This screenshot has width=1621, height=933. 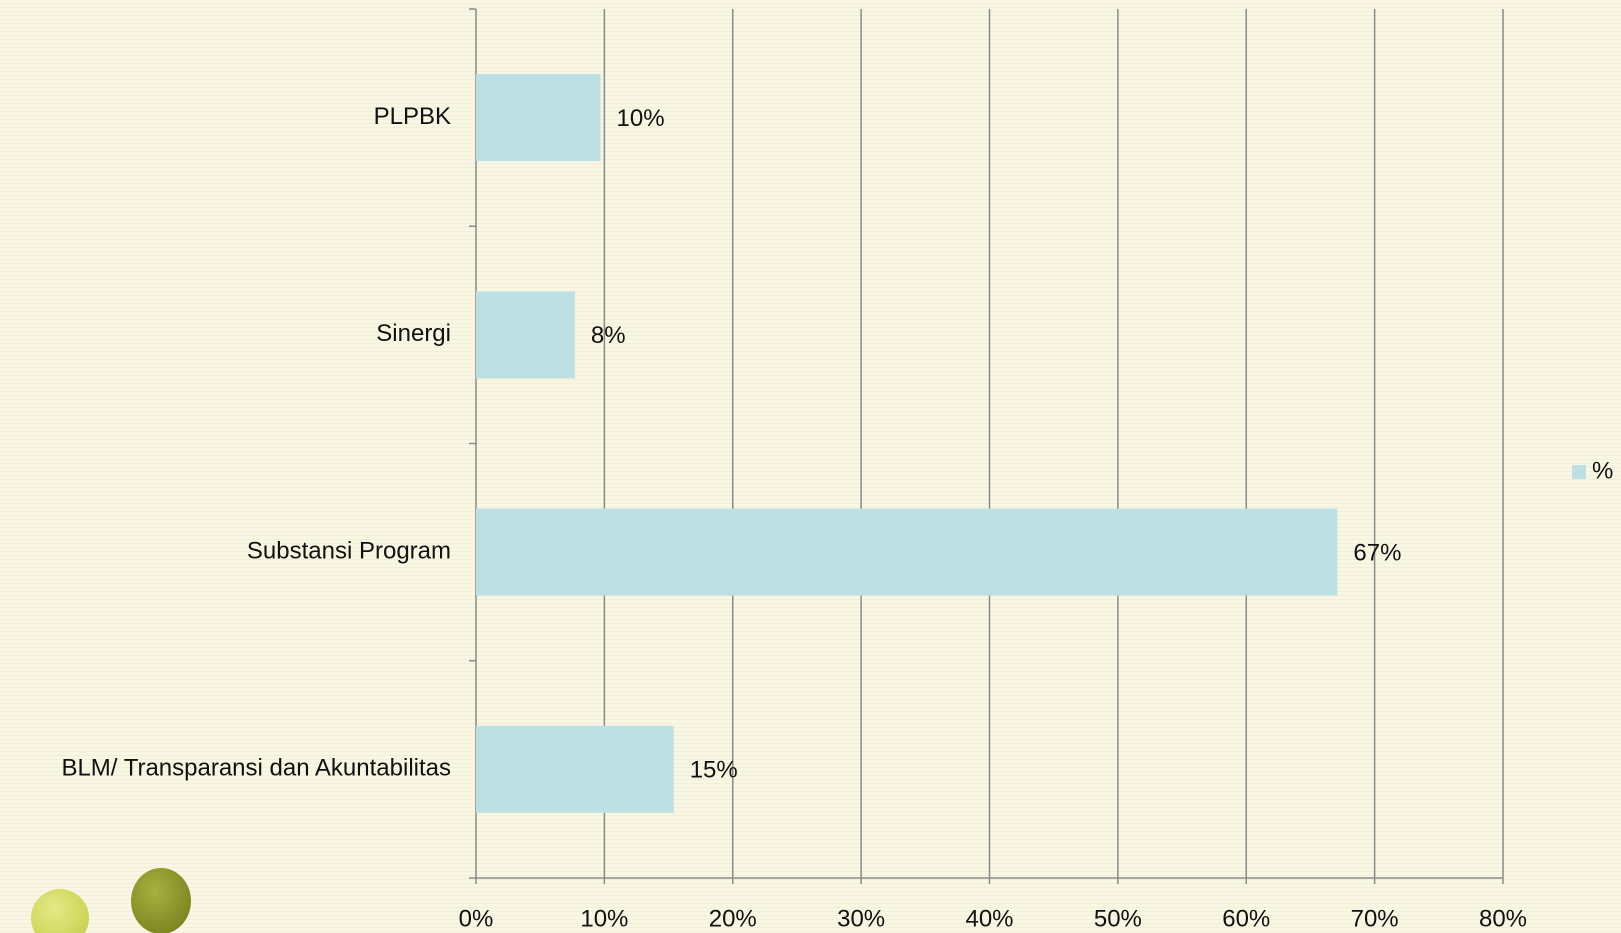 What do you see at coordinates (256, 768) in the screenshot?
I see `y-tick-label: BLM/ Transparansi dan Akuntabilitas` at bounding box center [256, 768].